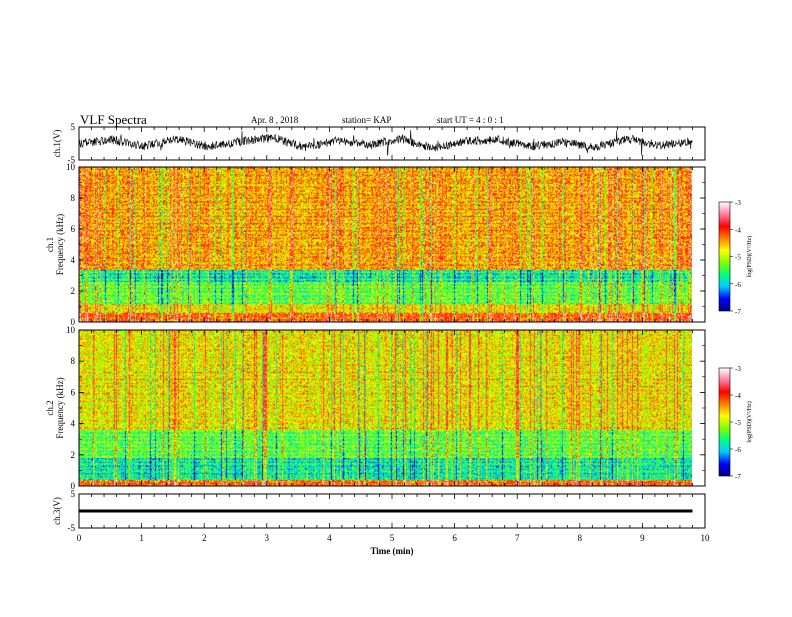  I want to click on x-tick-label: 7, so click(517, 538).